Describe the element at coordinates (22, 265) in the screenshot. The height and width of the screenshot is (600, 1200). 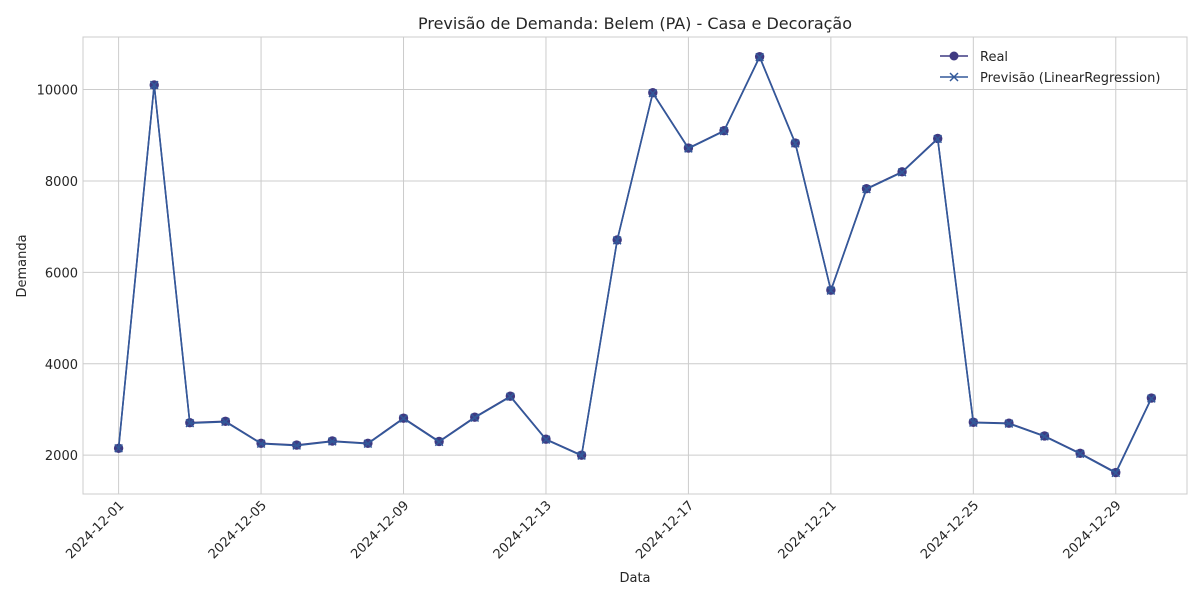
I see `y-axis-label: Demanda` at that location.